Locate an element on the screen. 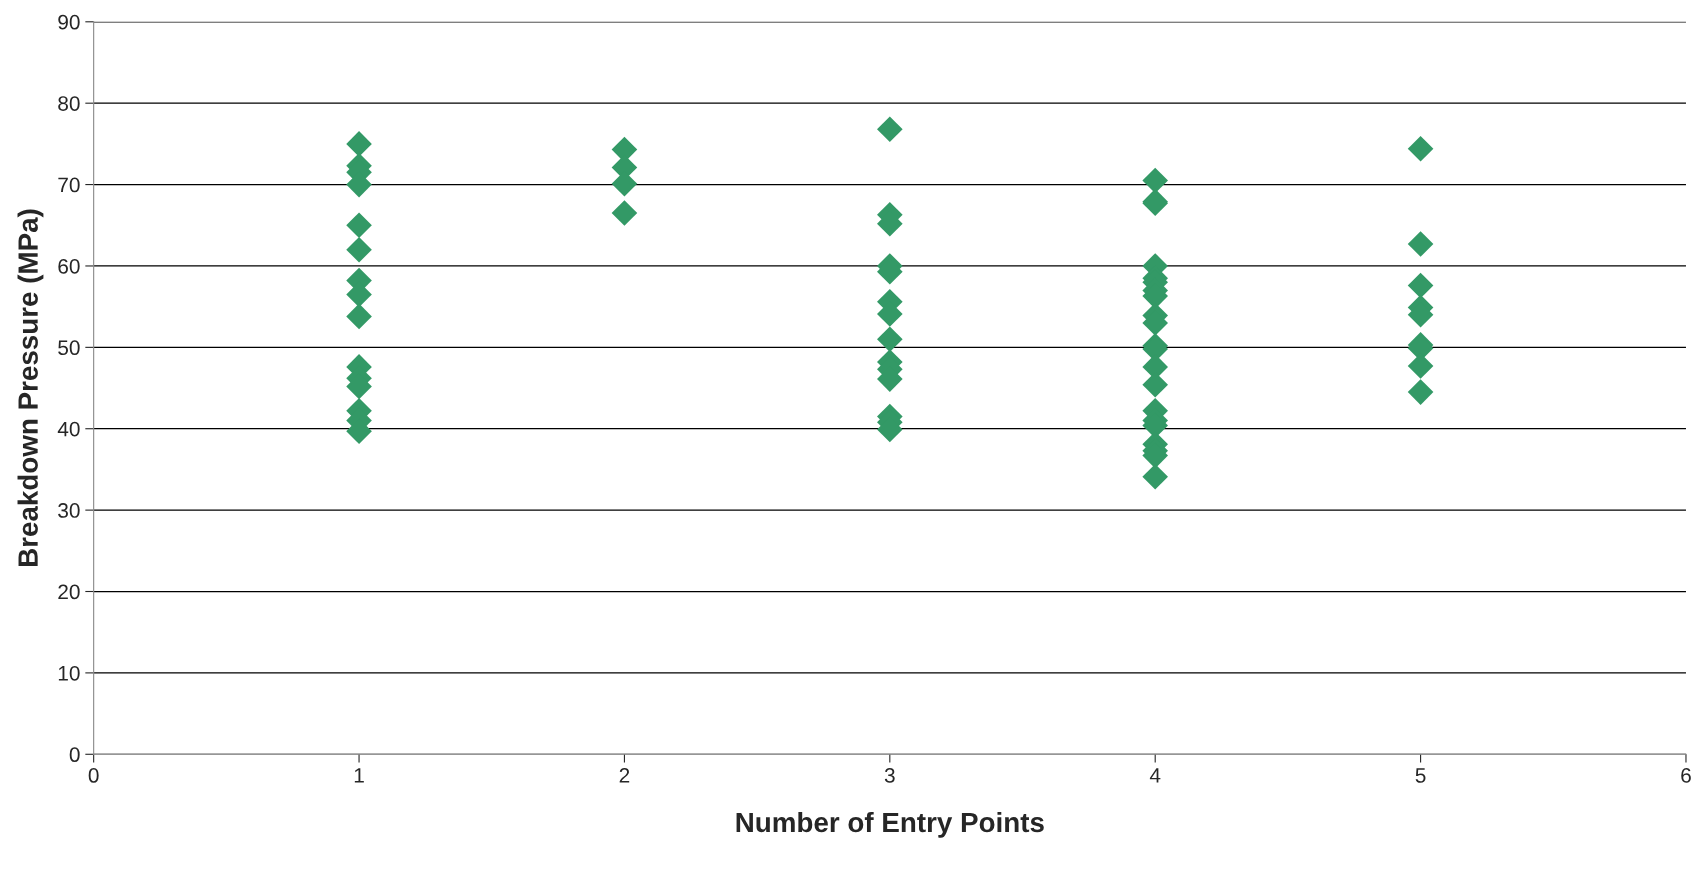 The height and width of the screenshot is (872, 1703). y-tick-label: 60 is located at coordinates (69, 266).